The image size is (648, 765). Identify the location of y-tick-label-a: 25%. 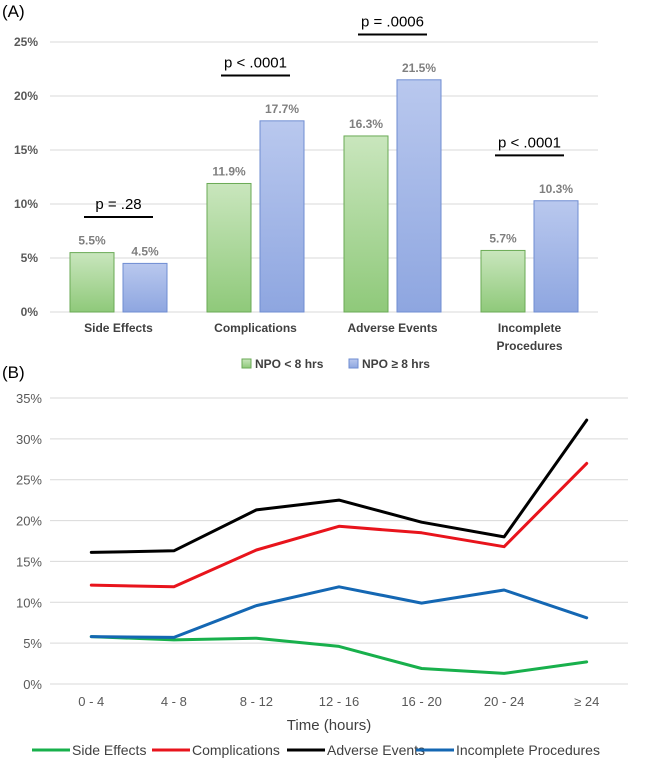
(26, 42).